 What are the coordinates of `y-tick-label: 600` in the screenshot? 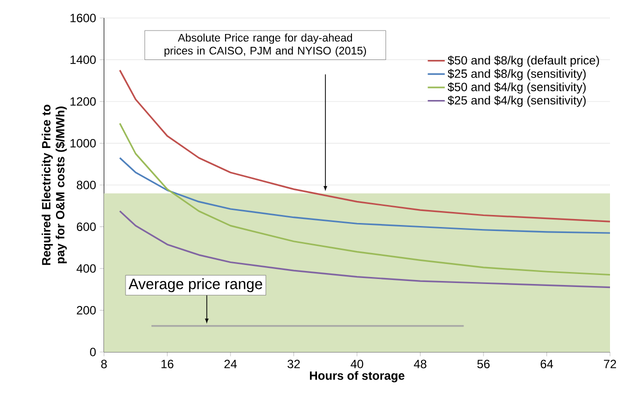 It's located at (86, 226).